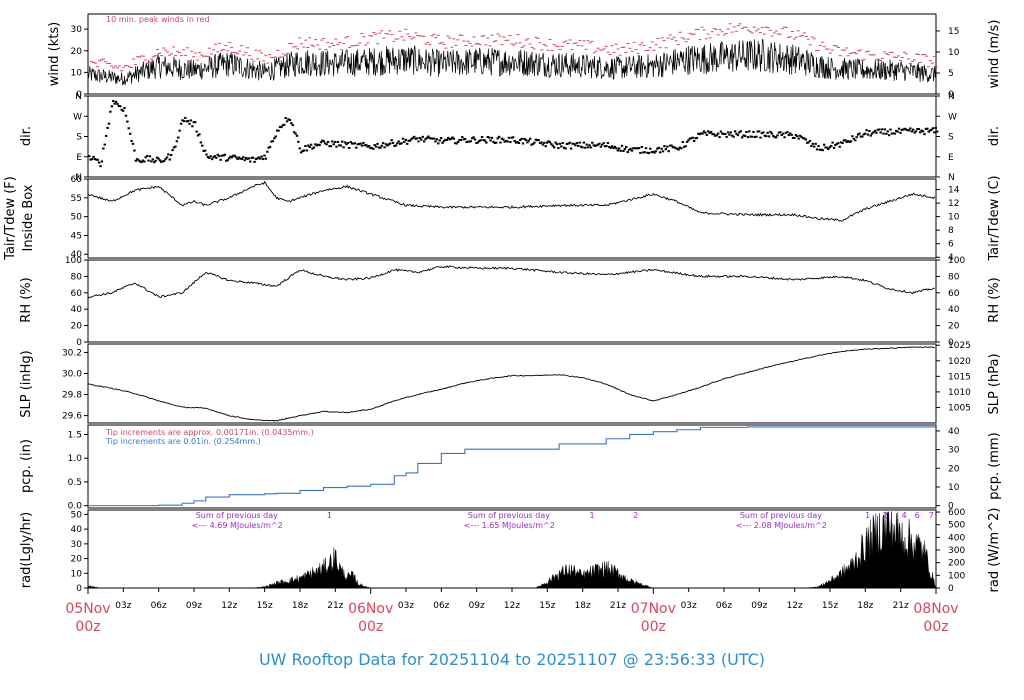 This screenshot has height=700, width=1024. What do you see at coordinates (951, 258) in the screenshot?
I see `temp-right-tick-label: 4` at bounding box center [951, 258].